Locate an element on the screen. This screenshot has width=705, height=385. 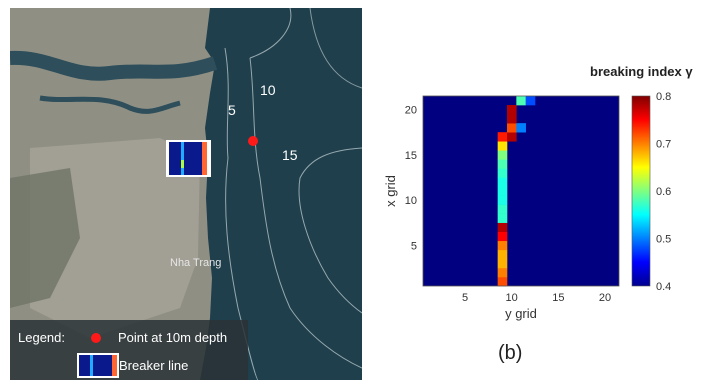
legend-point-label: Point at 10m depth is located at coordinates (172, 337).